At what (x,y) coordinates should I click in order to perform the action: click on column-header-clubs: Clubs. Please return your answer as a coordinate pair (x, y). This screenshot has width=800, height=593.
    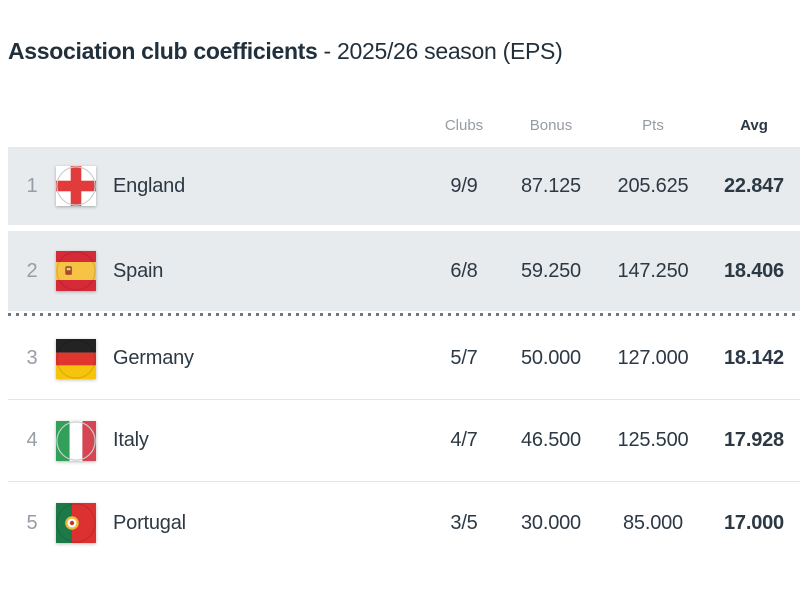
    Looking at the image, I should click on (464, 125).